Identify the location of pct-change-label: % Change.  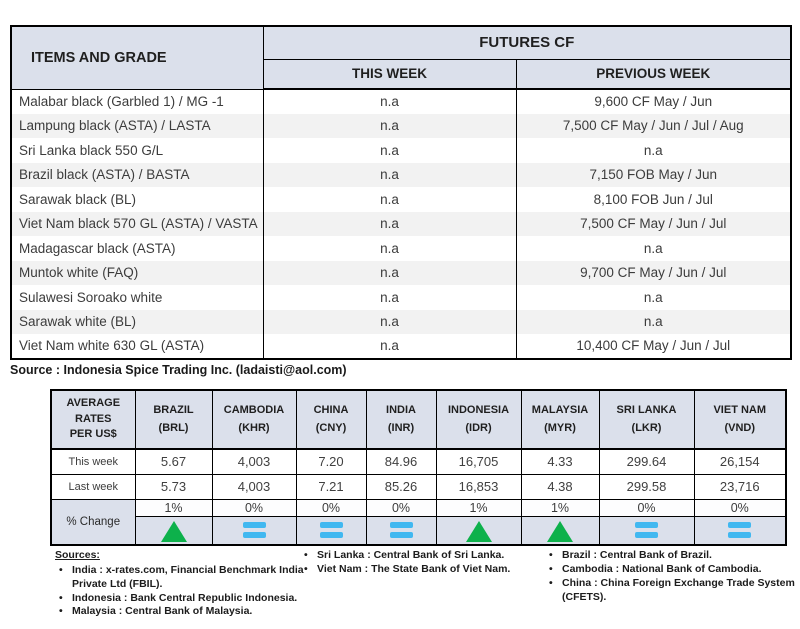
(93, 522).